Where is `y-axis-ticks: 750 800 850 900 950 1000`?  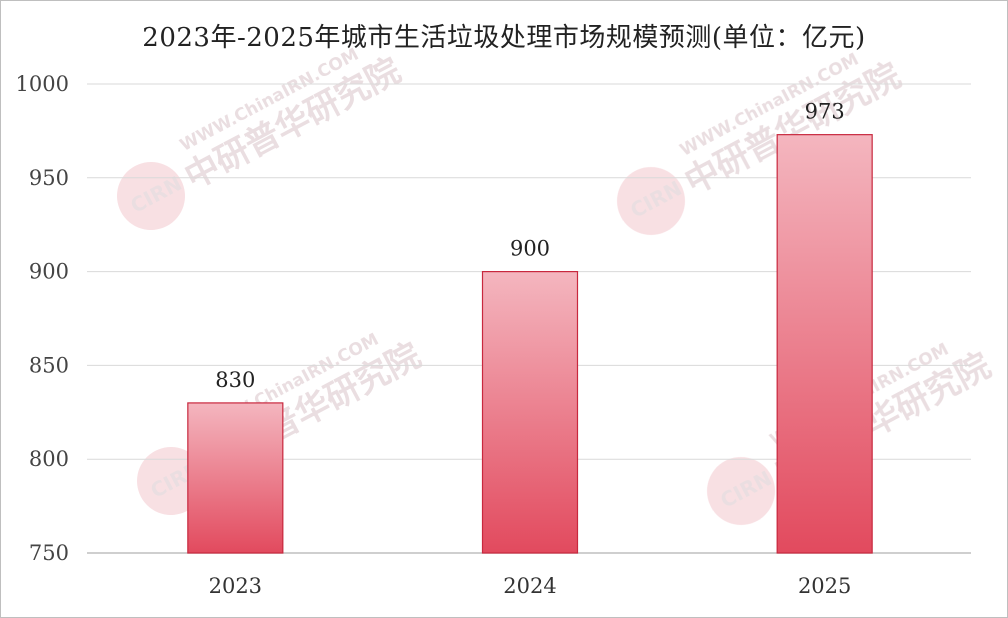
y-axis-ticks: 750 800 850 900 950 1000 is located at coordinates (42, 318).